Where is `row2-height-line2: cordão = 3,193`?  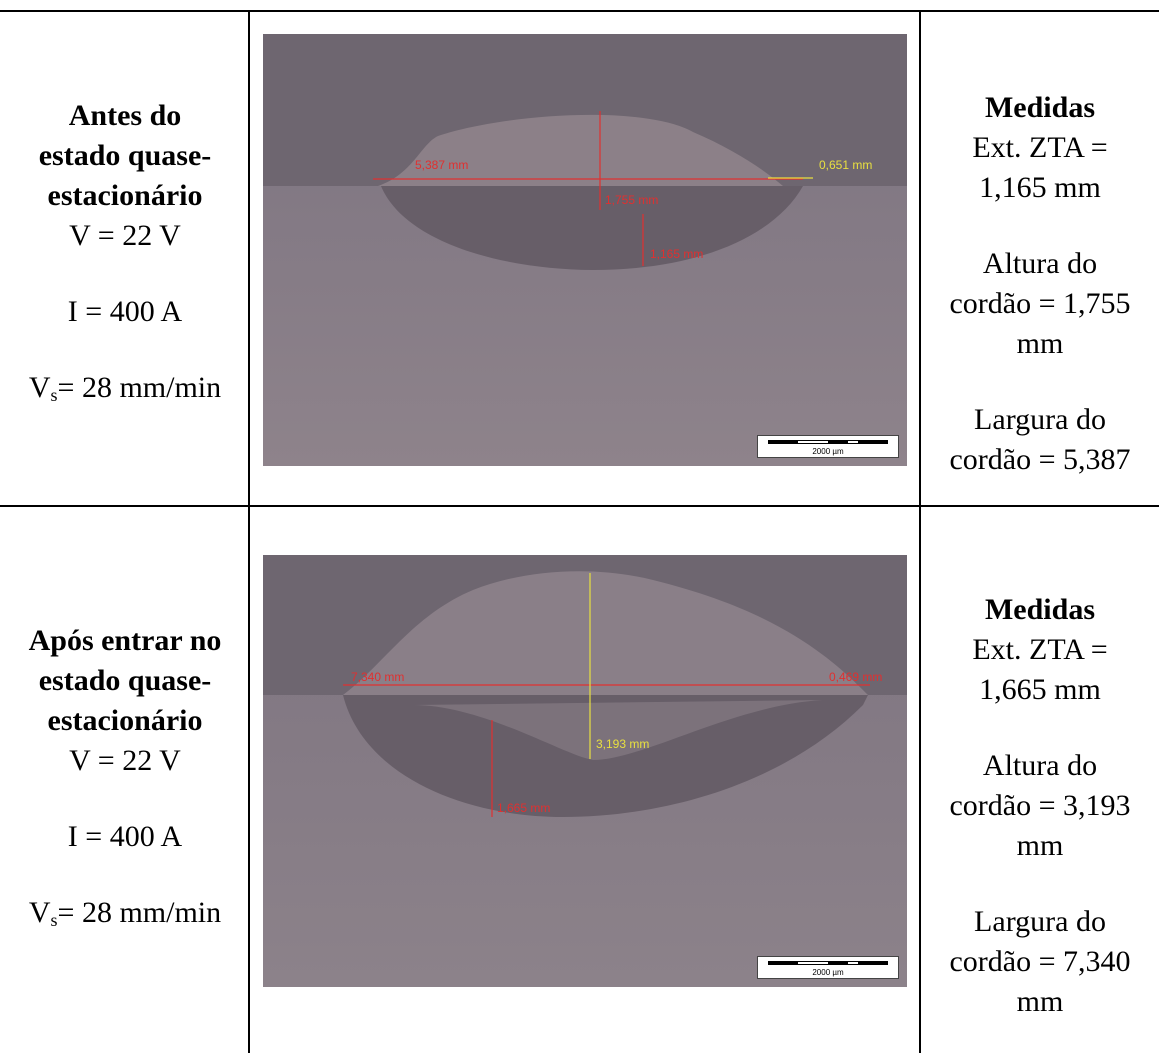 row2-height-line2: cordão = 3,193 is located at coordinates (1040, 806).